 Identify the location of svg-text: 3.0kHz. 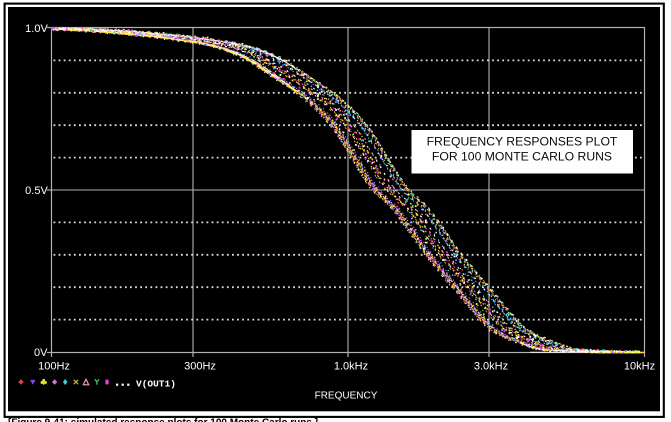
(491, 367).